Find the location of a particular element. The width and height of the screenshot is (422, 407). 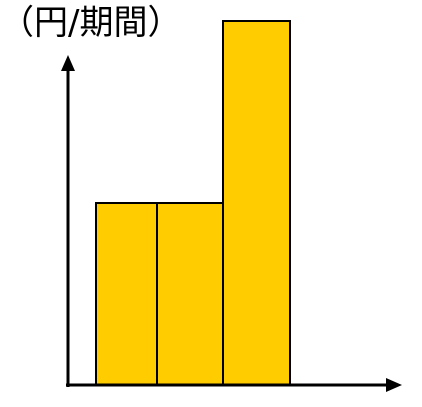

y-axis-unit-label: （円/期間） is located at coordinates (91, 23).